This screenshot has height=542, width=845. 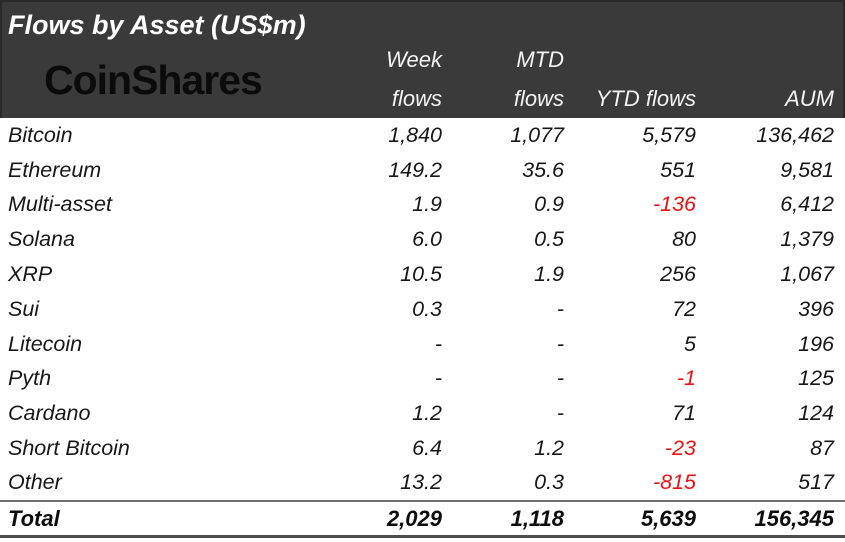 I want to click on ytd-value: 5, so click(x=690, y=343).